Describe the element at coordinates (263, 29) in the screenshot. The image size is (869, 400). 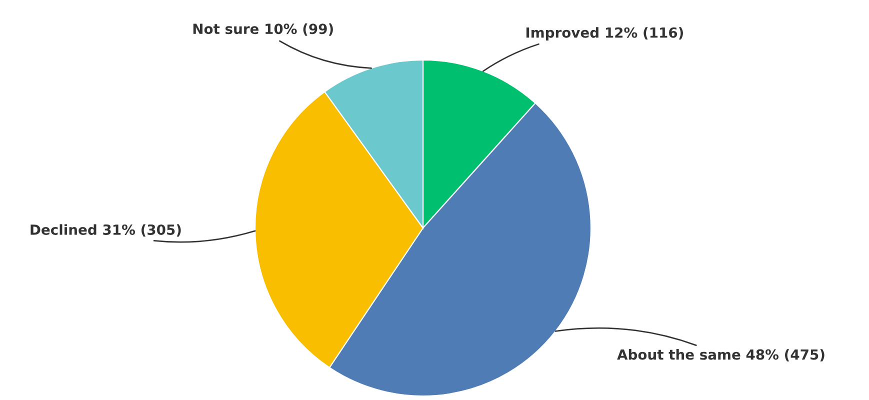
I see `slice-label: Not sure 10% (99)` at that location.